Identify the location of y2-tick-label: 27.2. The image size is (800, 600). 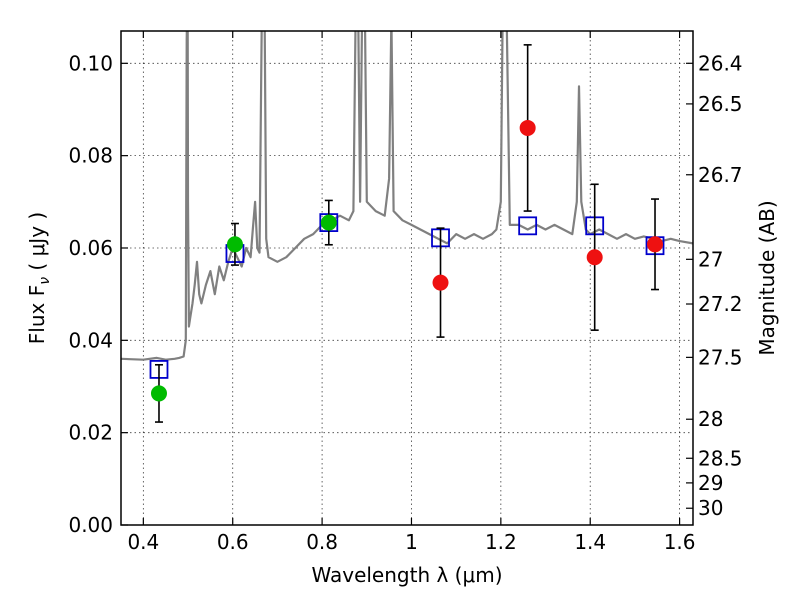
(720, 304).